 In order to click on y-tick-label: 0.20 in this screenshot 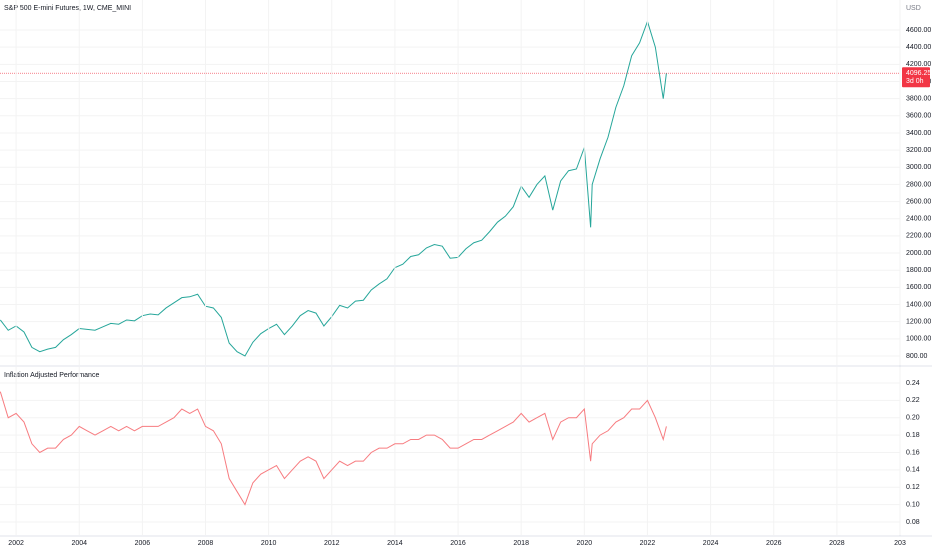, I will do `click(913, 418)`.